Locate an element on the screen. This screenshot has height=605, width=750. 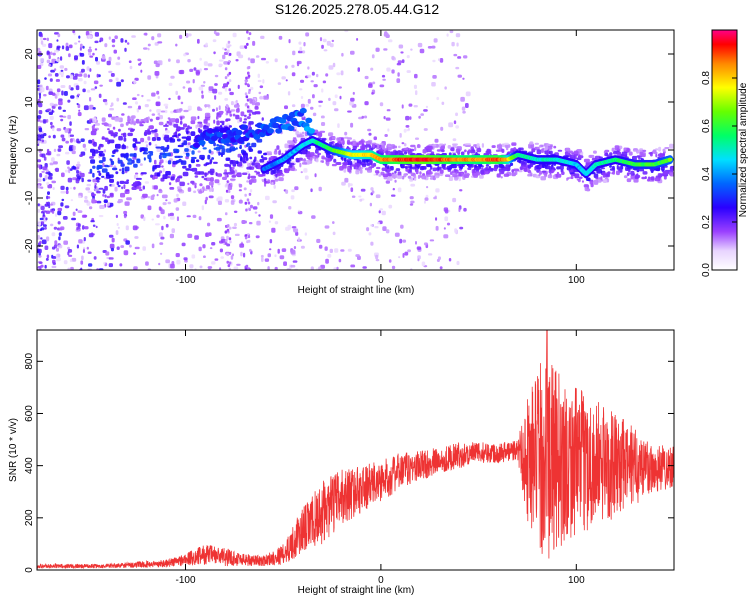
x-tick-label: 0 is located at coordinates (381, 280).